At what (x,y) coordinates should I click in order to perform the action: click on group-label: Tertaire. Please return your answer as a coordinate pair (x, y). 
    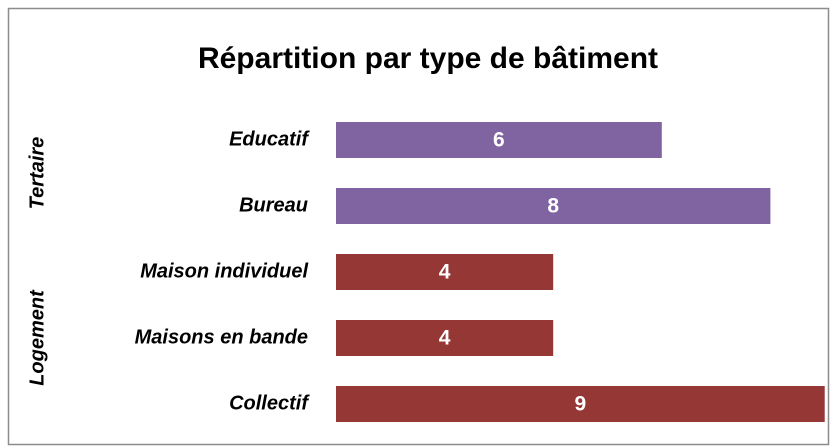
    Looking at the image, I should click on (37, 173).